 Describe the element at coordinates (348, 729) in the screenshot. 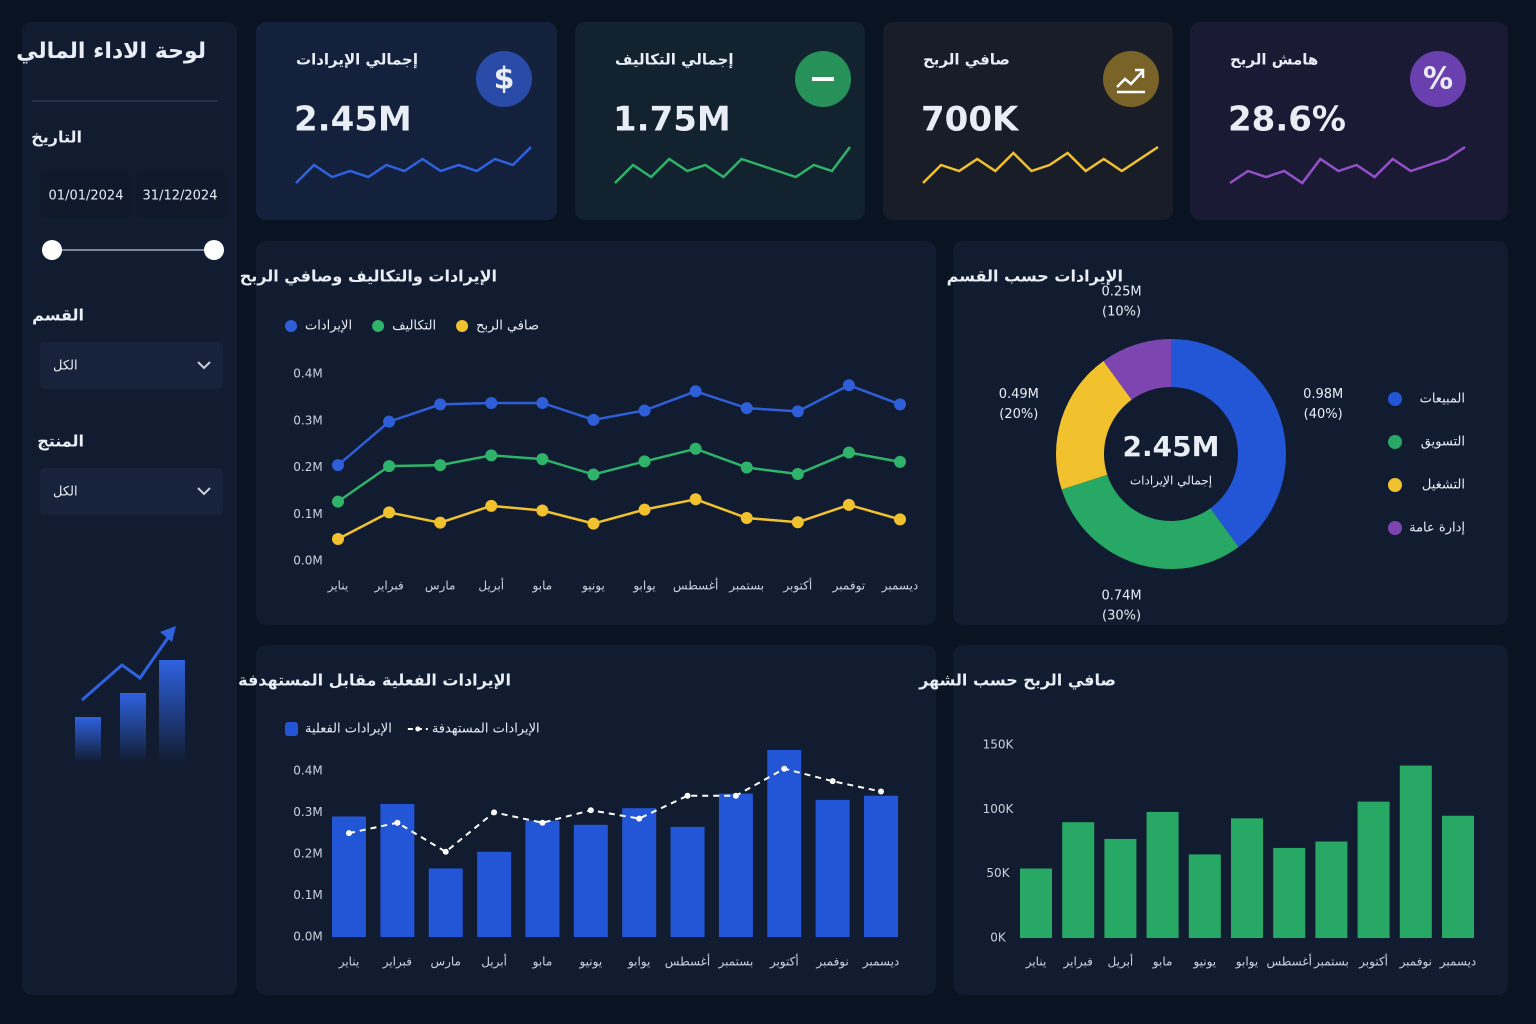

I see `legend-label: الإيرادات الفعلية` at that location.